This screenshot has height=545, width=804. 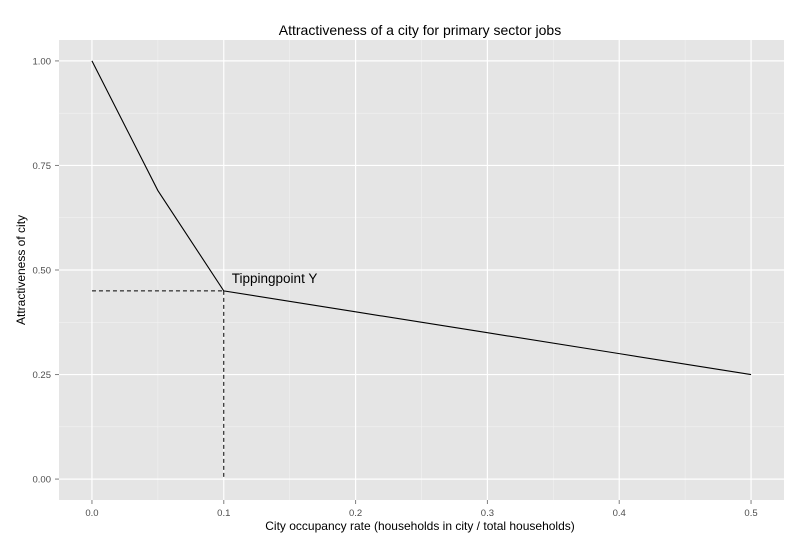 What do you see at coordinates (223, 513) in the screenshot?
I see `x-tick-label: 0.1` at bounding box center [223, 513].